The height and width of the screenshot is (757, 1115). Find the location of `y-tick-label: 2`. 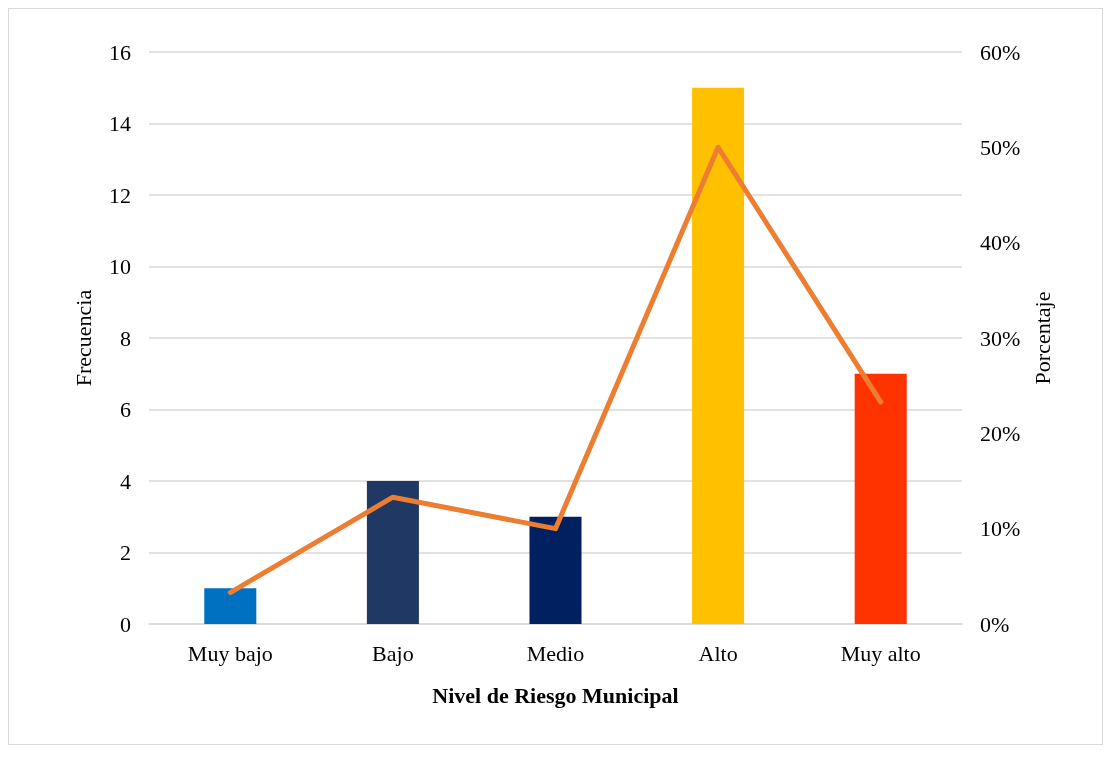

y-tick-label: 2 is located at coordinates (125, 552).